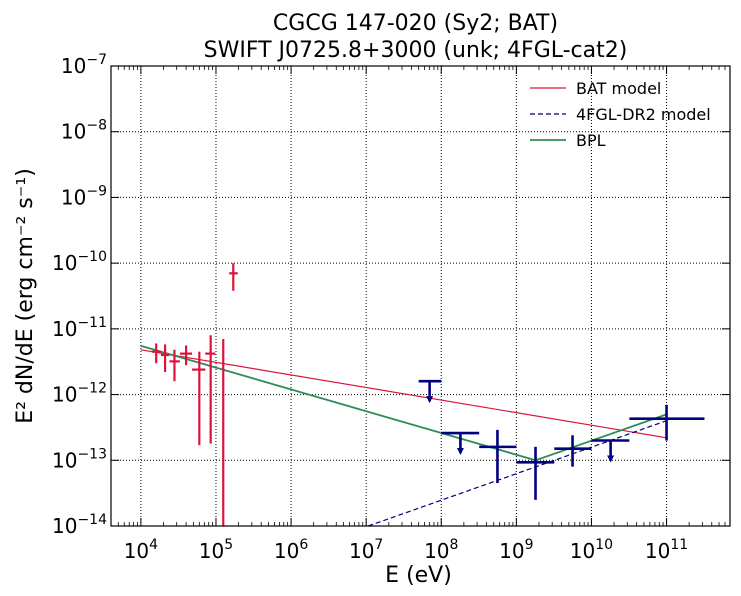 This screenshot has height=596, width=741. I want to click on legend-label-2: BPL, so click(591, 140).